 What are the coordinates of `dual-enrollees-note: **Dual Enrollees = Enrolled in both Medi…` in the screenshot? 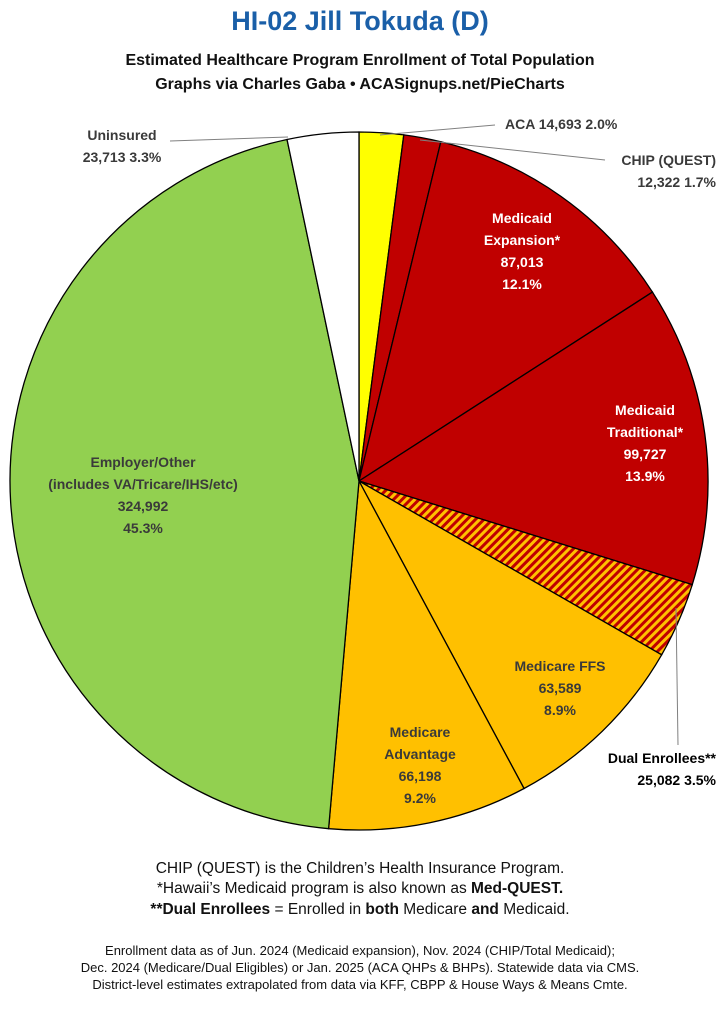 It's located at (360, 910).